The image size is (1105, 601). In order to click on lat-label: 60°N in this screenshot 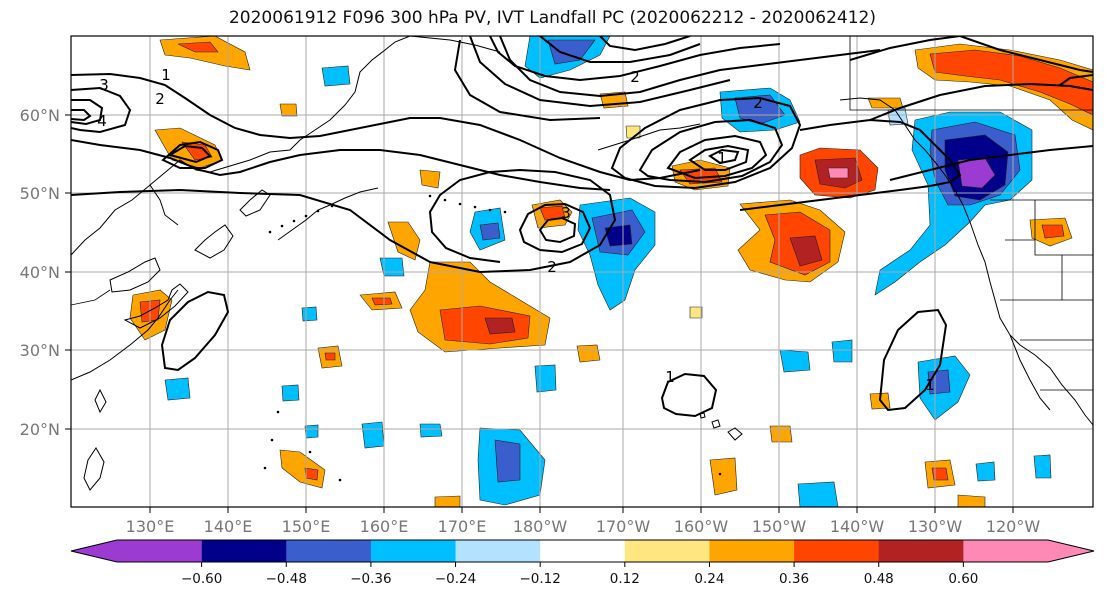, I will do `click(40, 115)`.